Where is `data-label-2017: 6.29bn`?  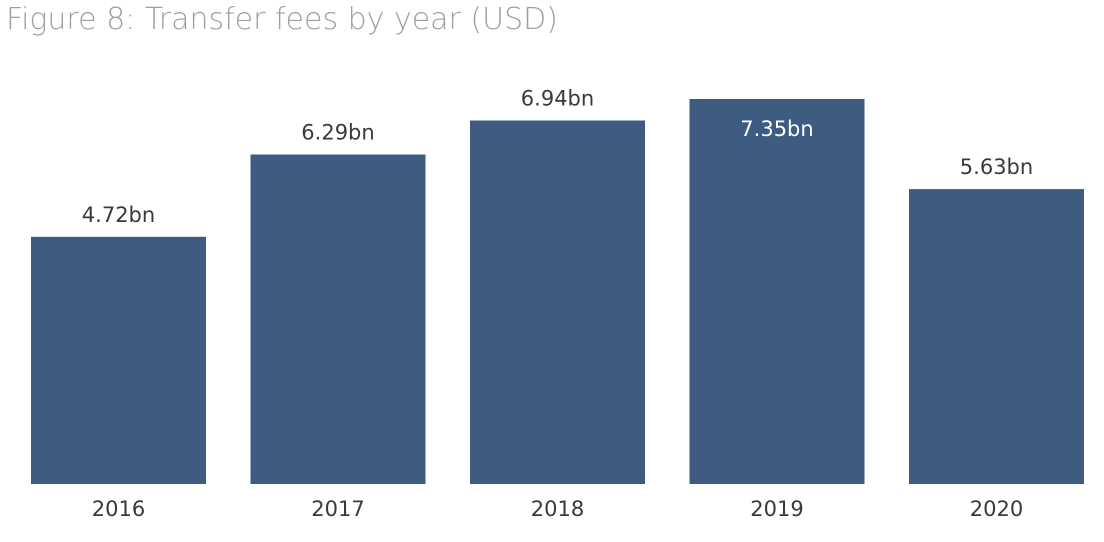 data-label-2017: 6.29bn is located at coordinates (337, 133).